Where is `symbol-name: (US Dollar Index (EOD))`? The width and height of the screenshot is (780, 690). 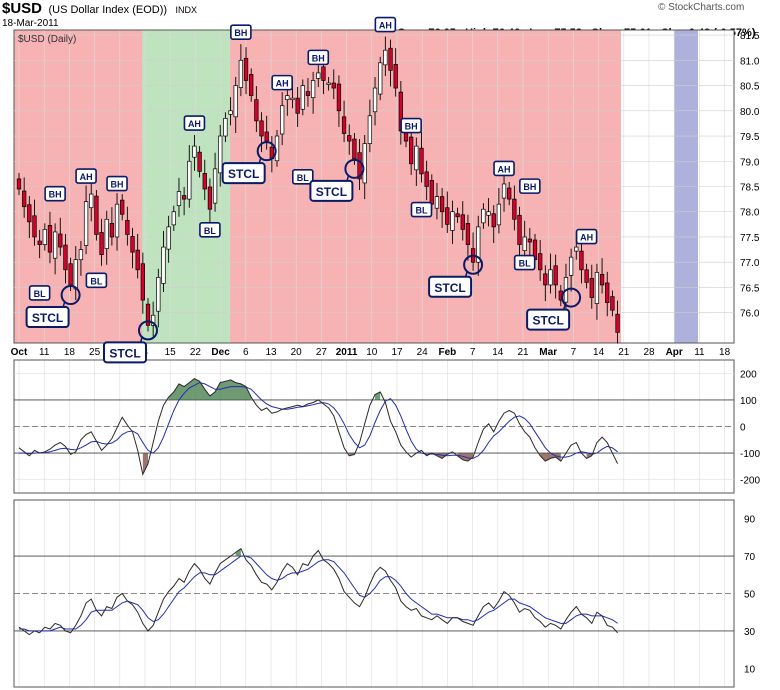
symbol-name: (US Dollar Index (EOD)) is located at coordinates (108, 10).